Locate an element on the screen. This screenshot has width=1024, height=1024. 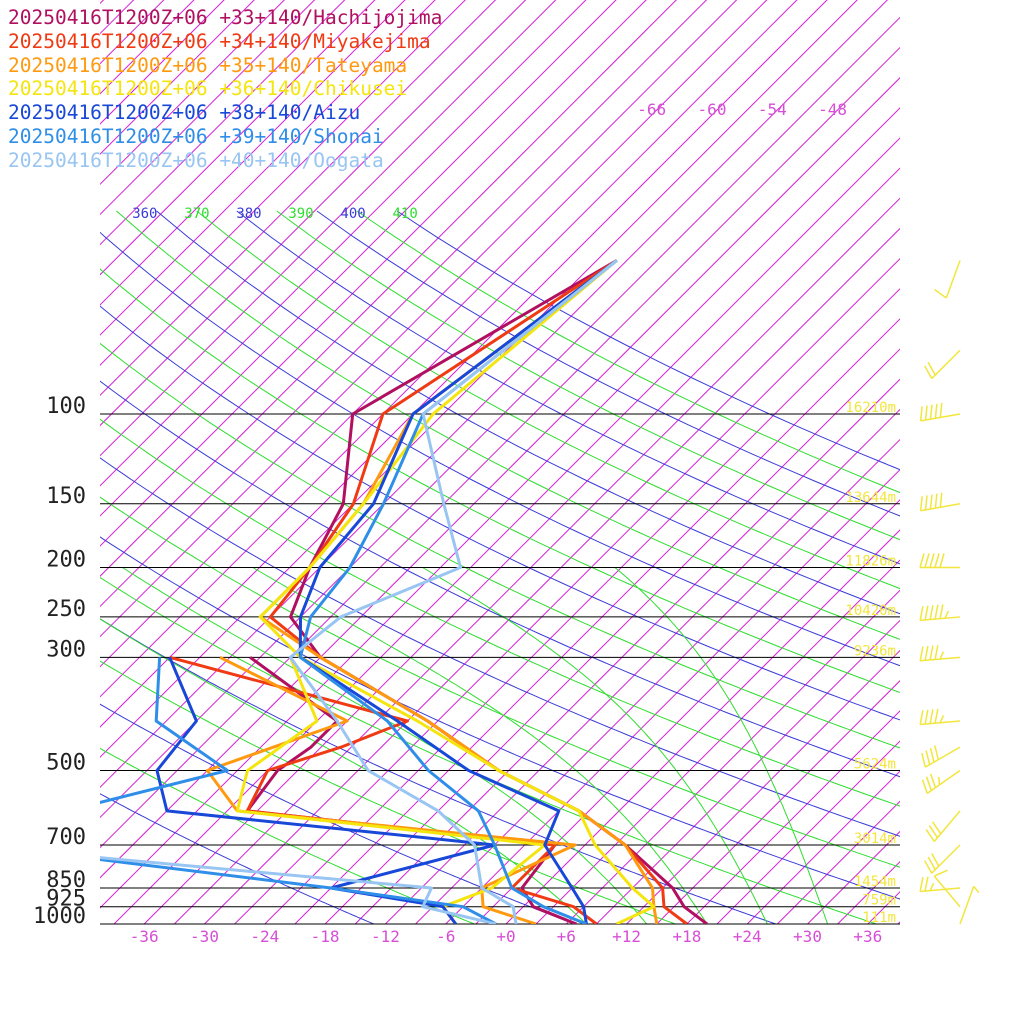
x-tick-label: +24 is located at coordinates (747, 936).